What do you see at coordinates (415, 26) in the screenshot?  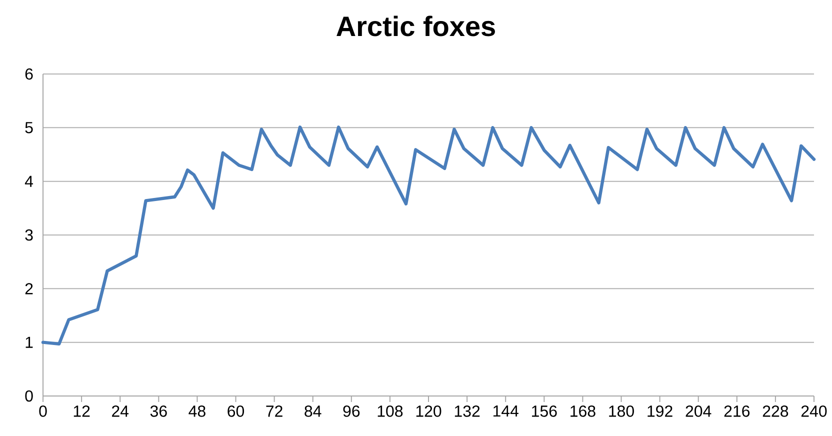 I see `chart-title: Arctic foxes` at bounding box center [415, 26].